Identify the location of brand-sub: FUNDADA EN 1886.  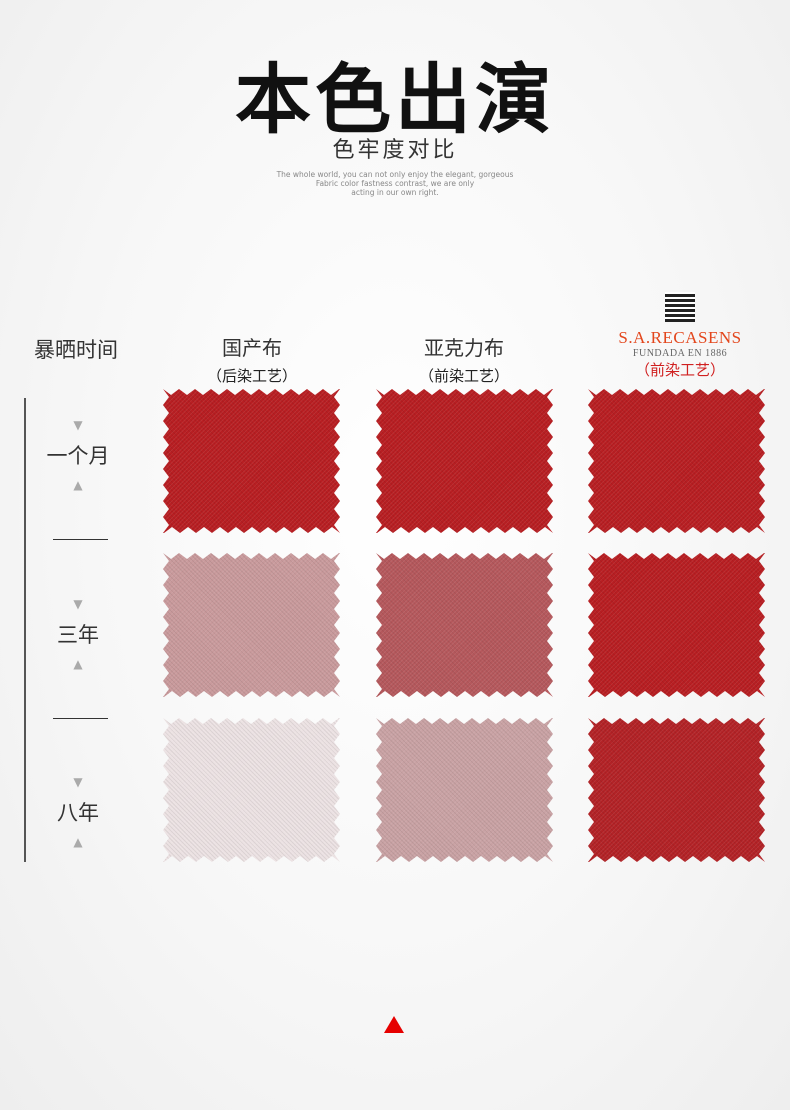
(680, 353).